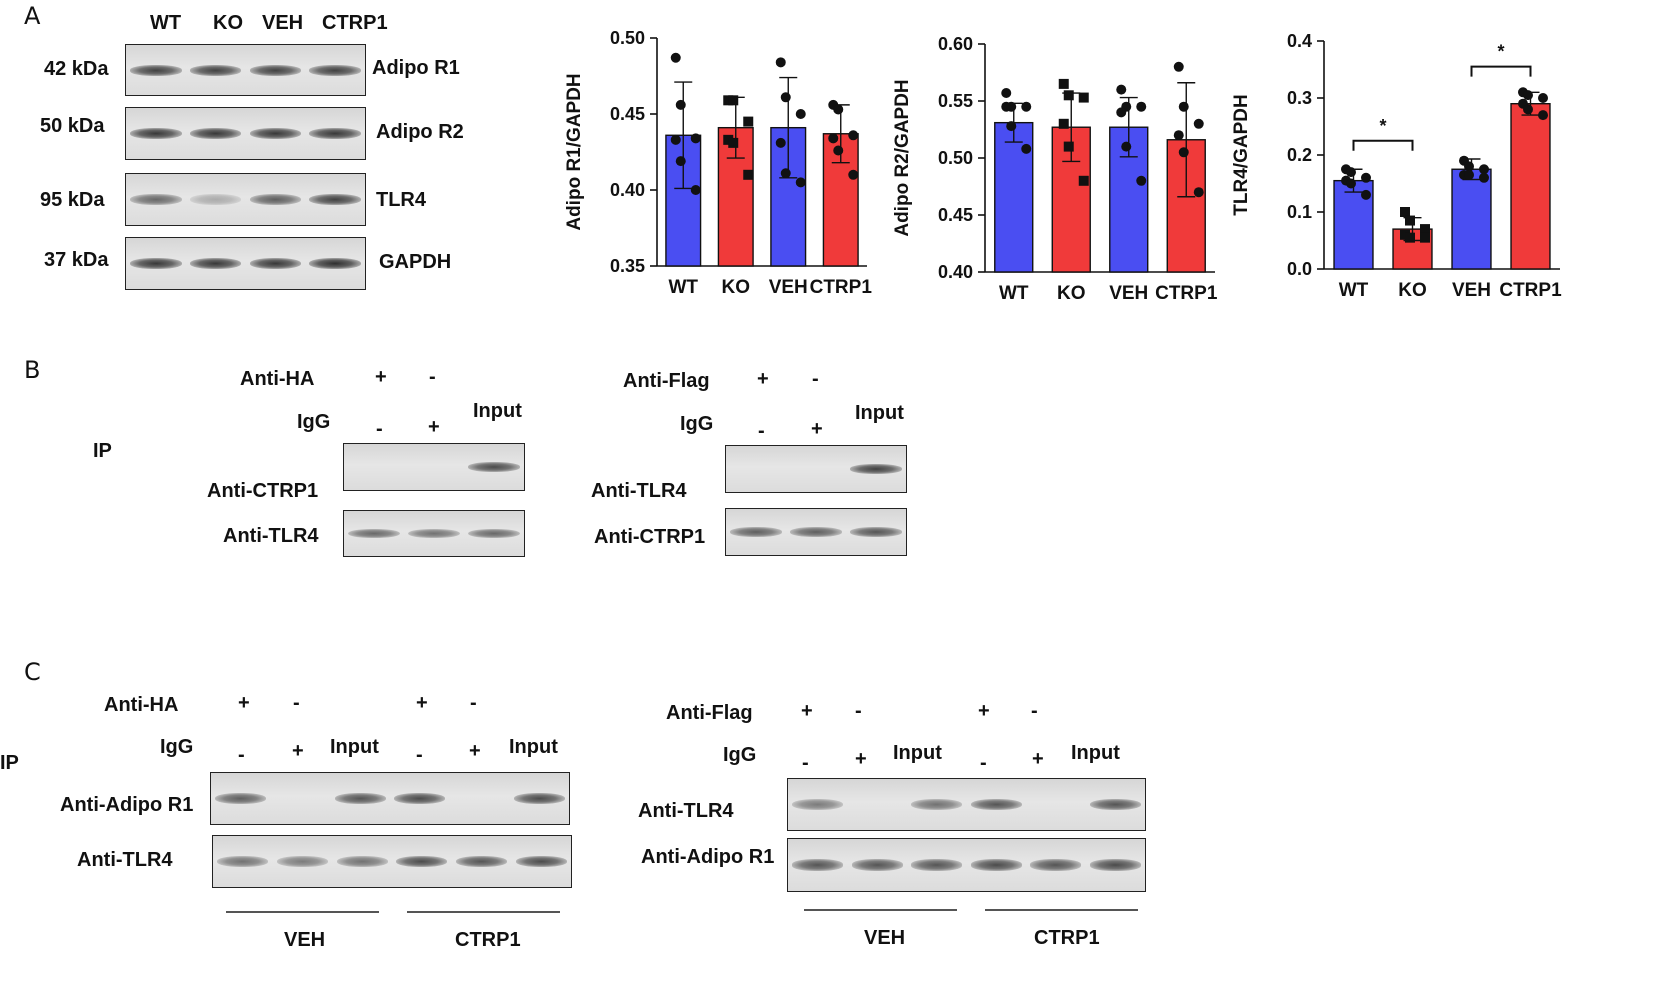 This screenshot has width=1664, height=1005. I want to click on y-tick-label: 0.35, so click(627, 266).